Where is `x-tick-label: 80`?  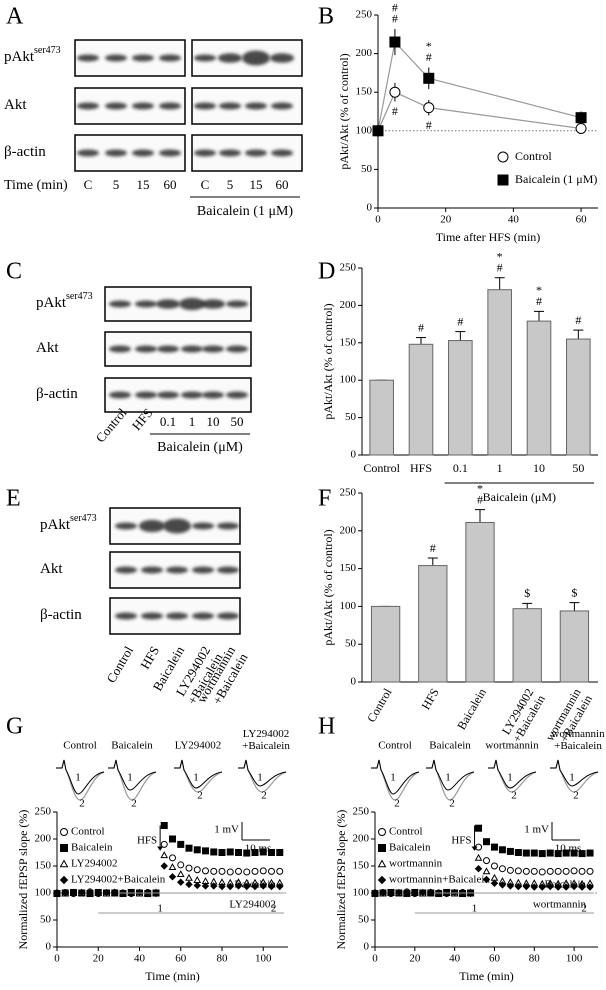
x-tick-label: 80 is located at coordinates (223, 959).